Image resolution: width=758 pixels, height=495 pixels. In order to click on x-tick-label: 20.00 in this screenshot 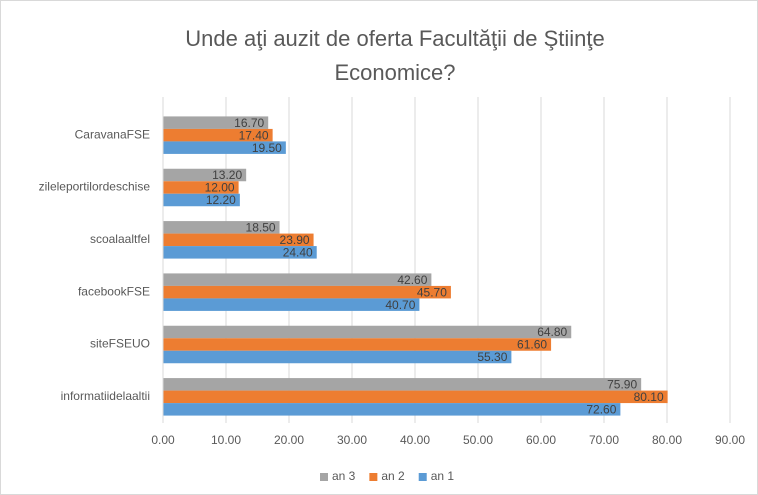, I will do `click(289, 440)`.